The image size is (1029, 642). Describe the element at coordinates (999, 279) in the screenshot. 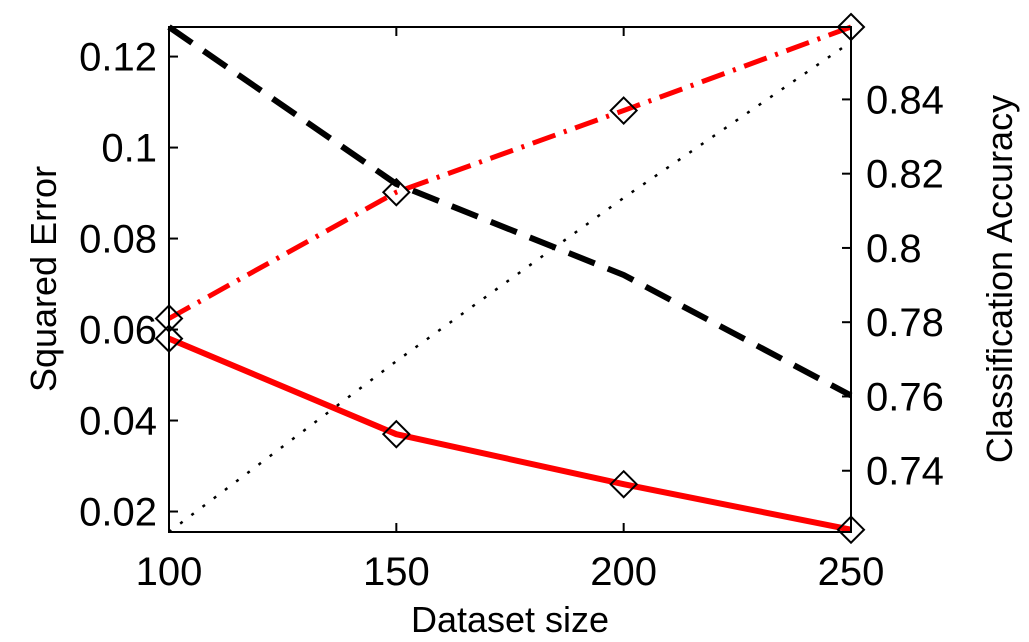

I see `y-axis-title-right: Classification Accuracy` at that location.